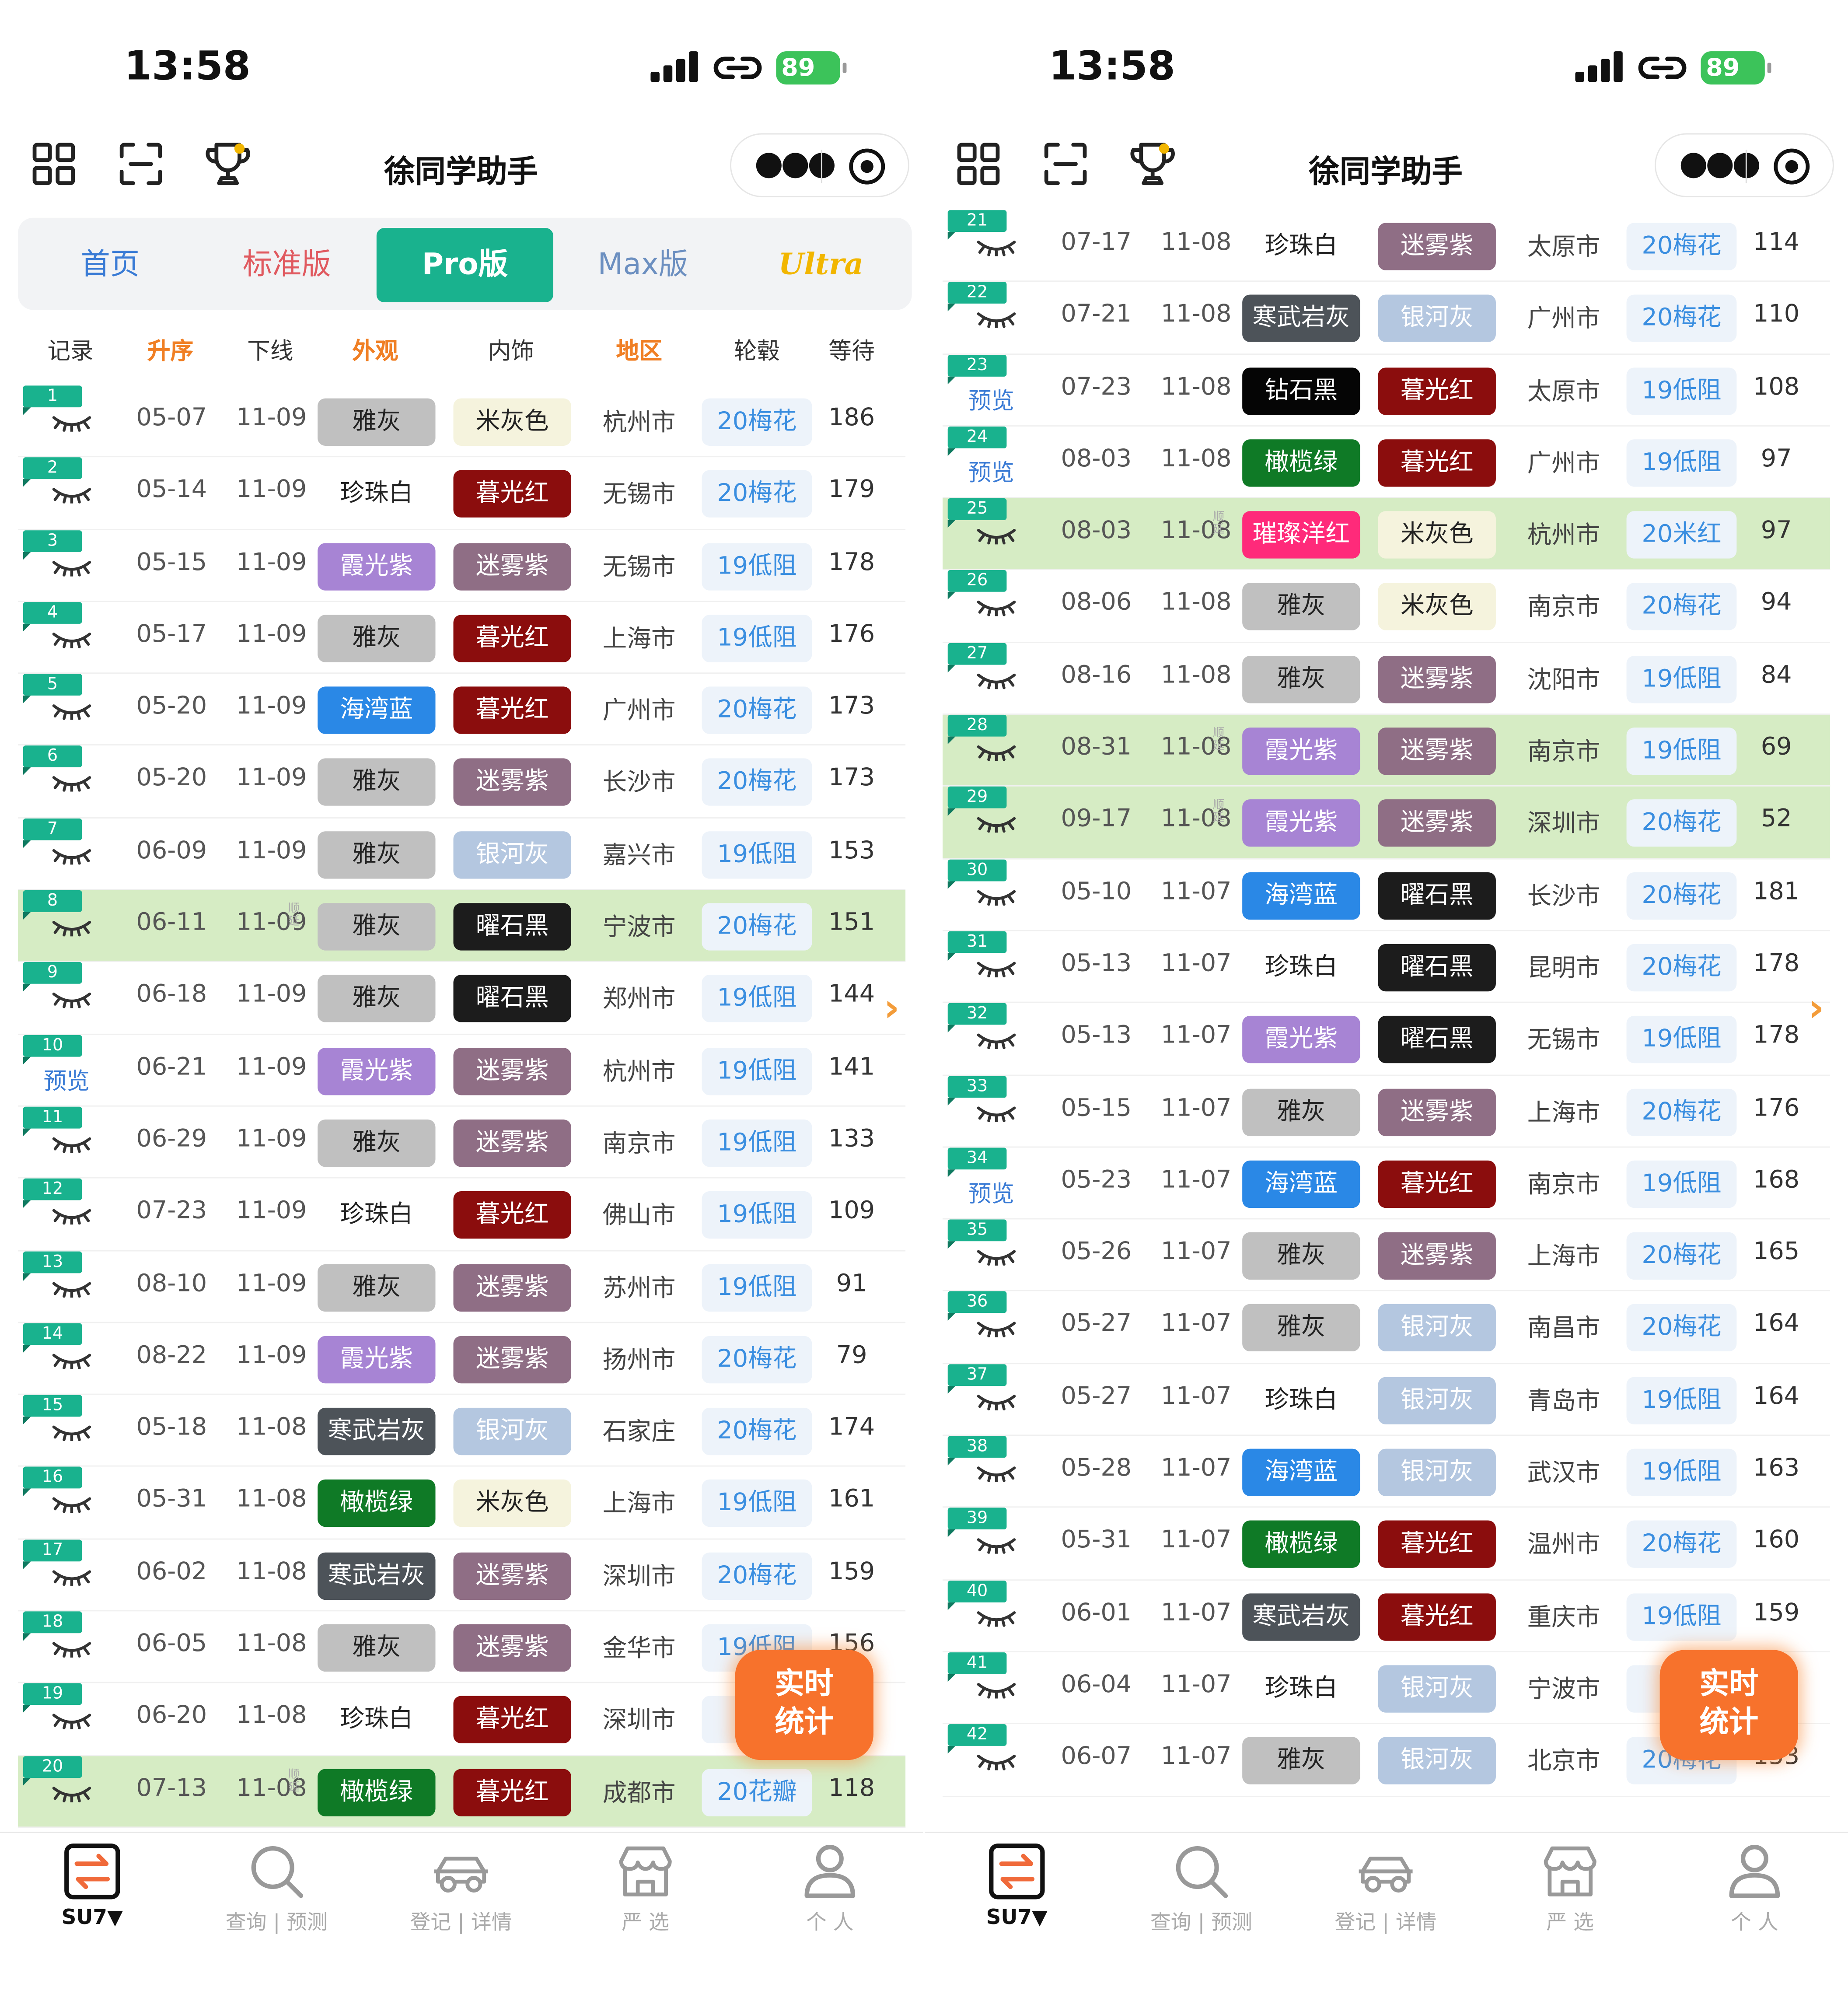 The height and width of the screenshot is (2008, 1848). What do you see at coordinates (1387, 895) in the screenshot?
I see `table-row: 30 05-10 11-07 海湾蓝 曜石黑 长沙市 20梅花 181` at bounding box center [1387, 895].